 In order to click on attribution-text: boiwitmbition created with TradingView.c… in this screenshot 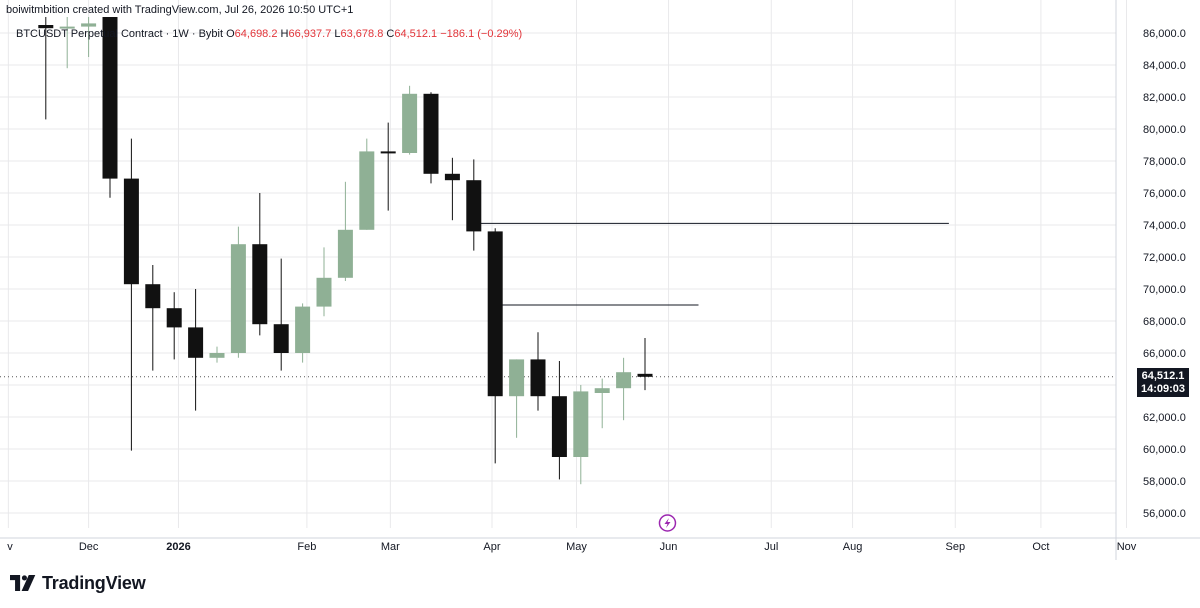, I will do `click(180, 10)`.